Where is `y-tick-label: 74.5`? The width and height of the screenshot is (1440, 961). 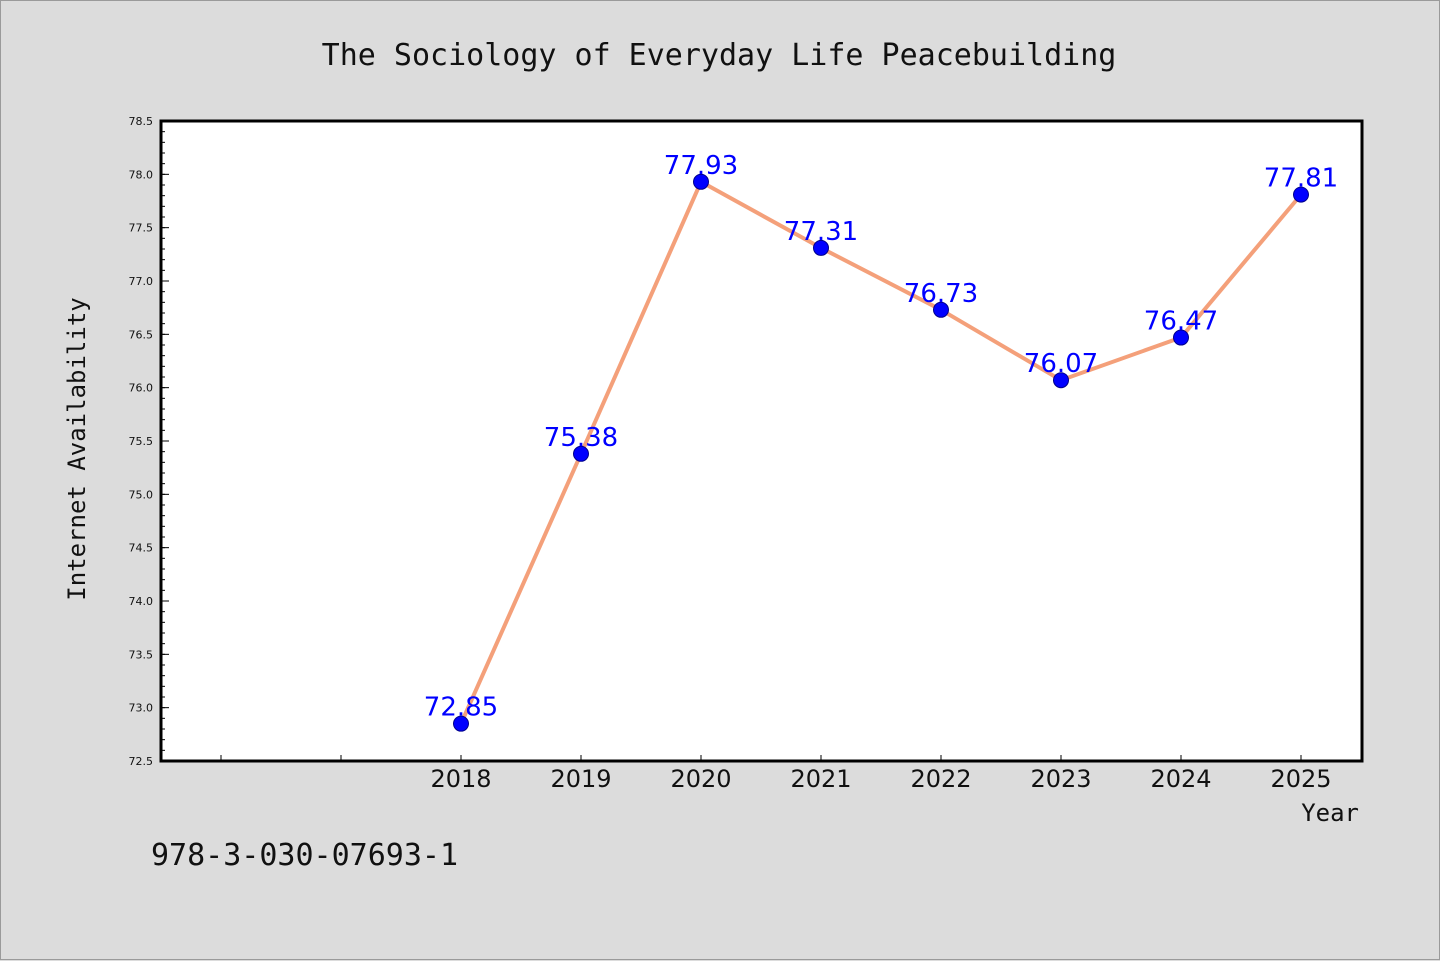 y-tick-label: 74.5 is located at coordinates (141, 548).